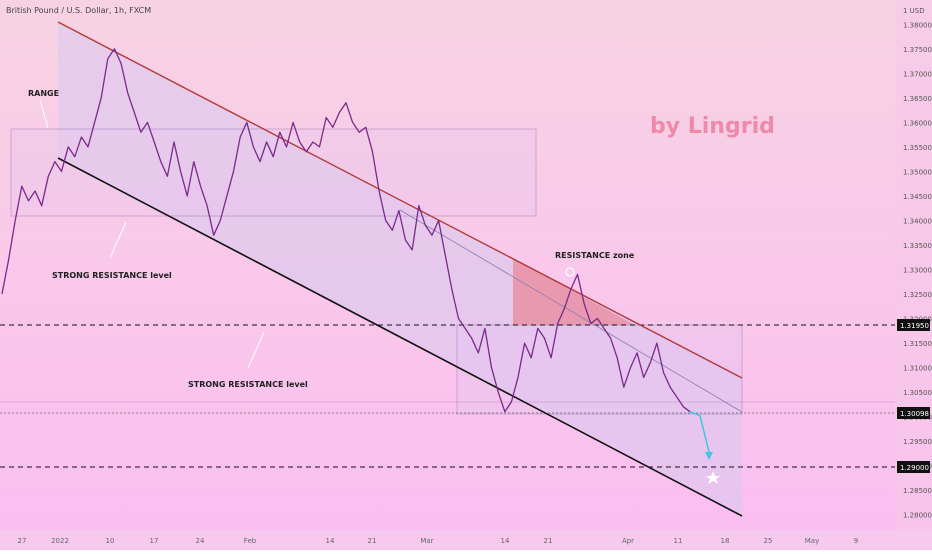 This screenshot has width=932, height=554. I want to click on forecast-arrow-head, so click(709, 456).